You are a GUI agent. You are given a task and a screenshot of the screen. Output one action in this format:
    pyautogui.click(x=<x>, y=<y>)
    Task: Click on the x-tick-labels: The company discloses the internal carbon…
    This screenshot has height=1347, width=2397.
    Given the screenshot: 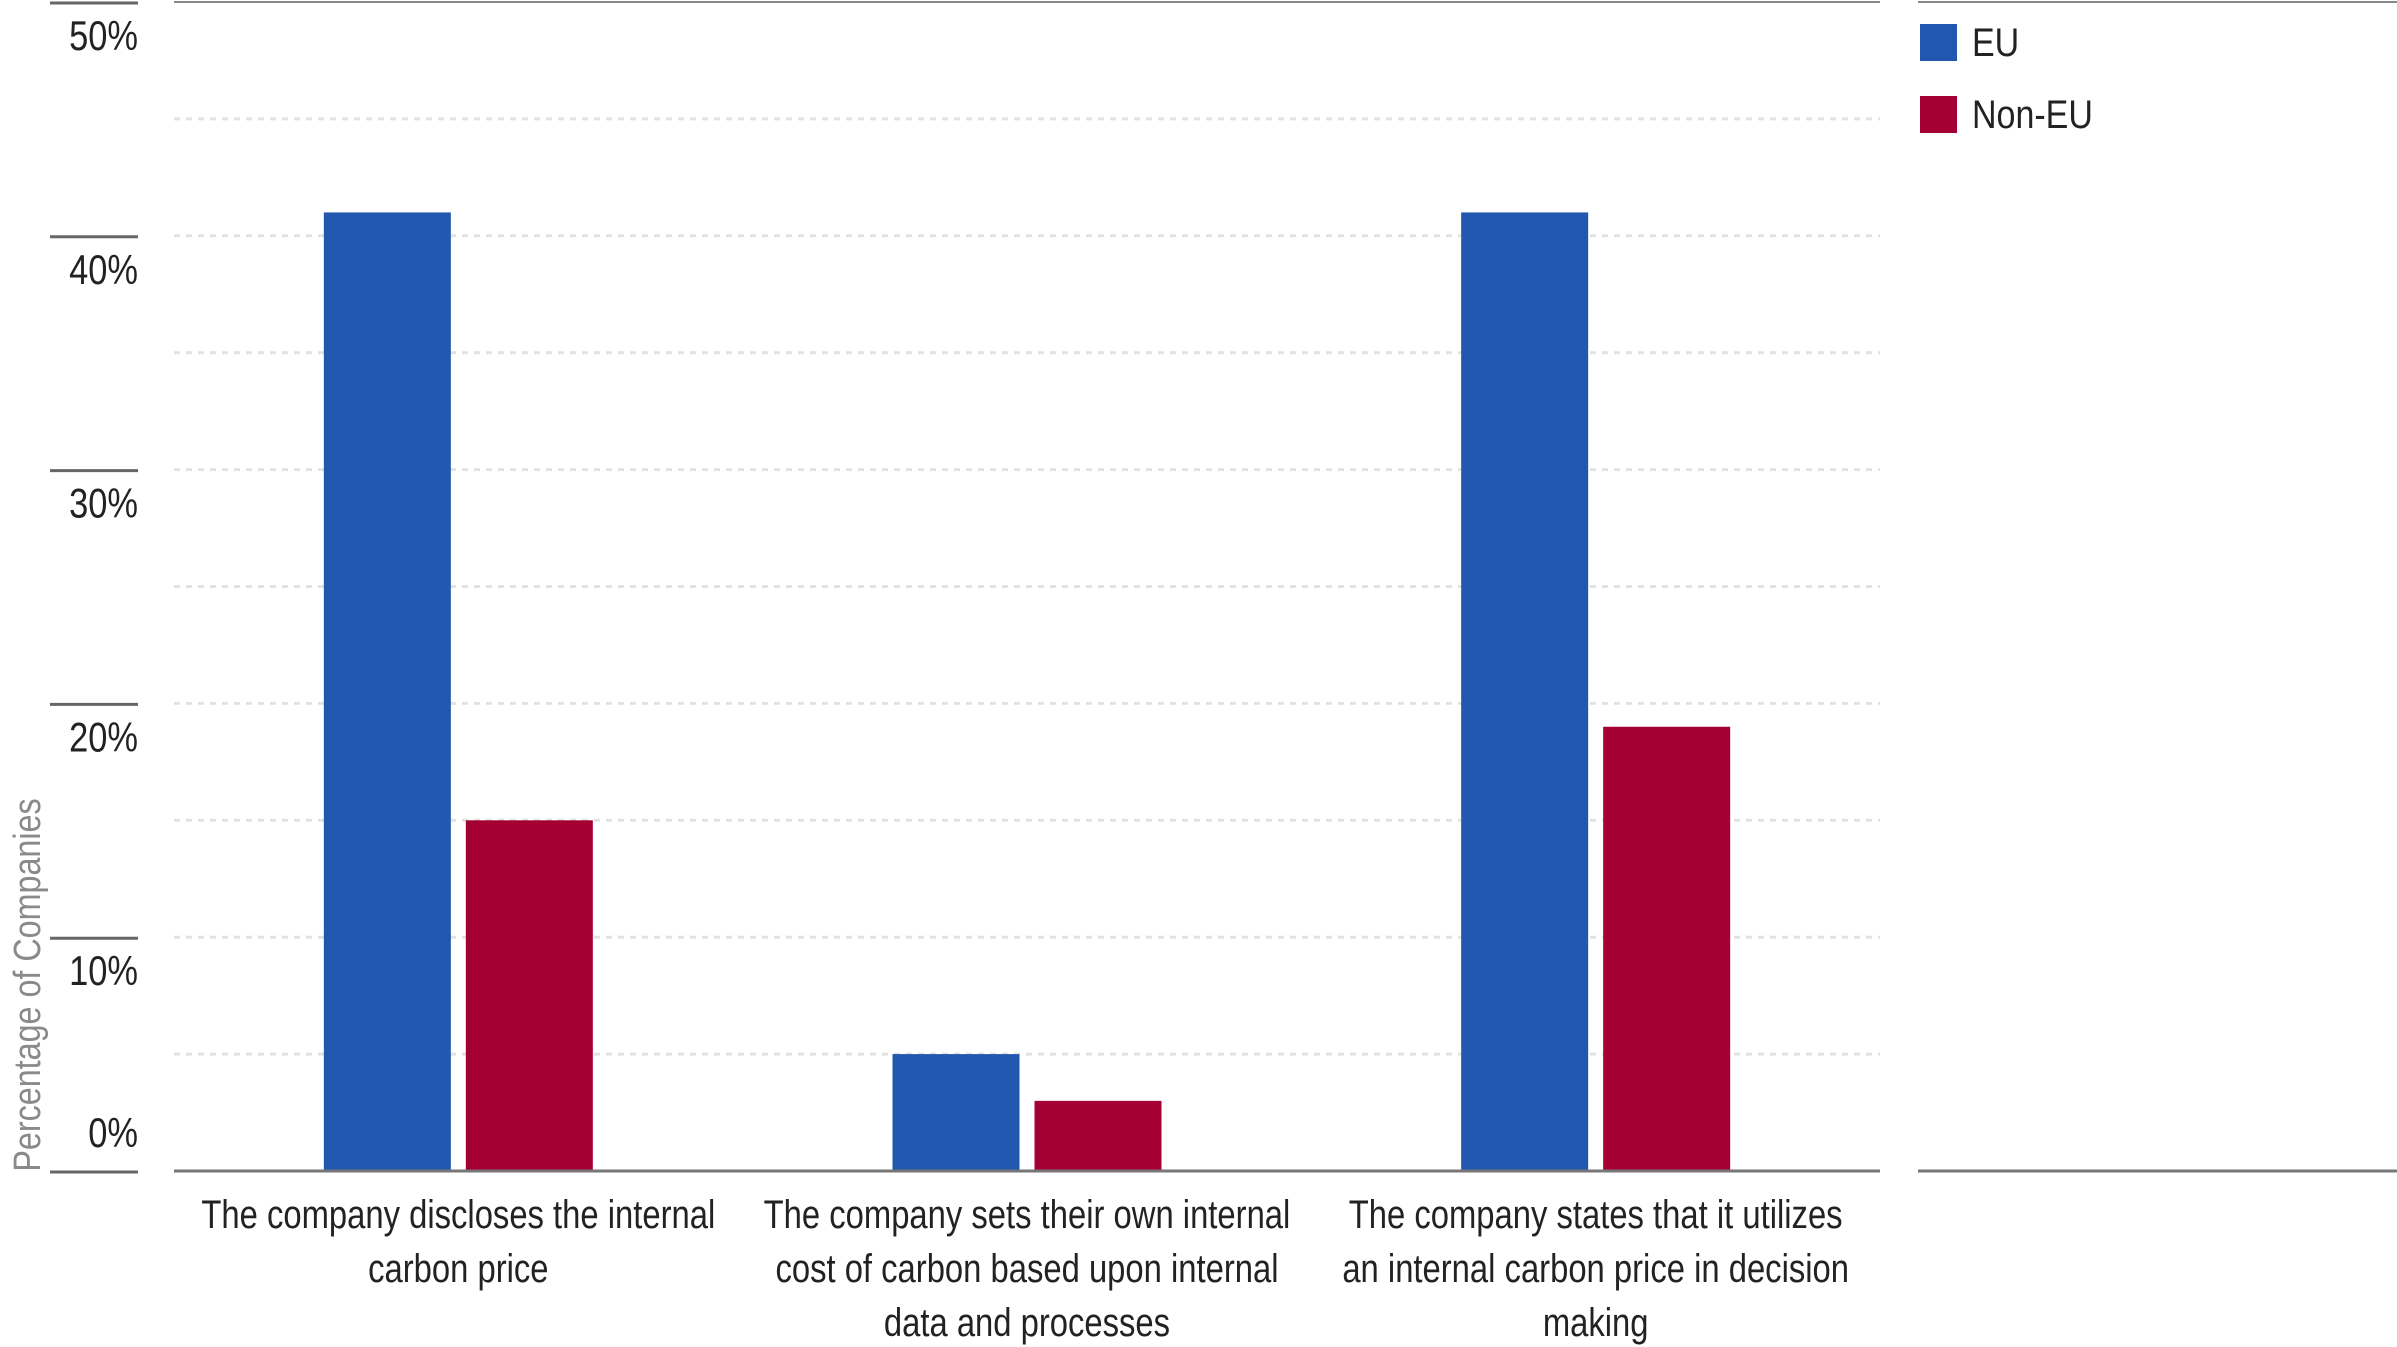 What is the action you would take?
    pyautogui.click(x=1025, y=1268)
    